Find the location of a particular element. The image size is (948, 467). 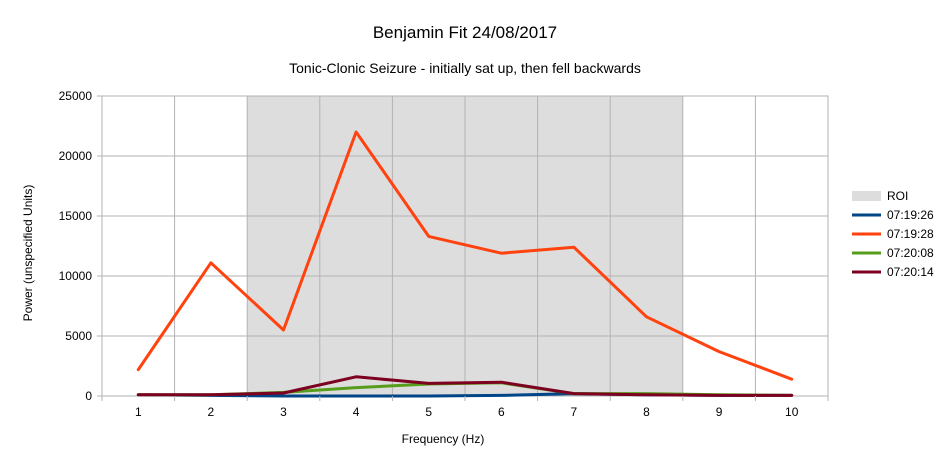

legend-label: 07:19:26 is located at coordinates (910, 215).